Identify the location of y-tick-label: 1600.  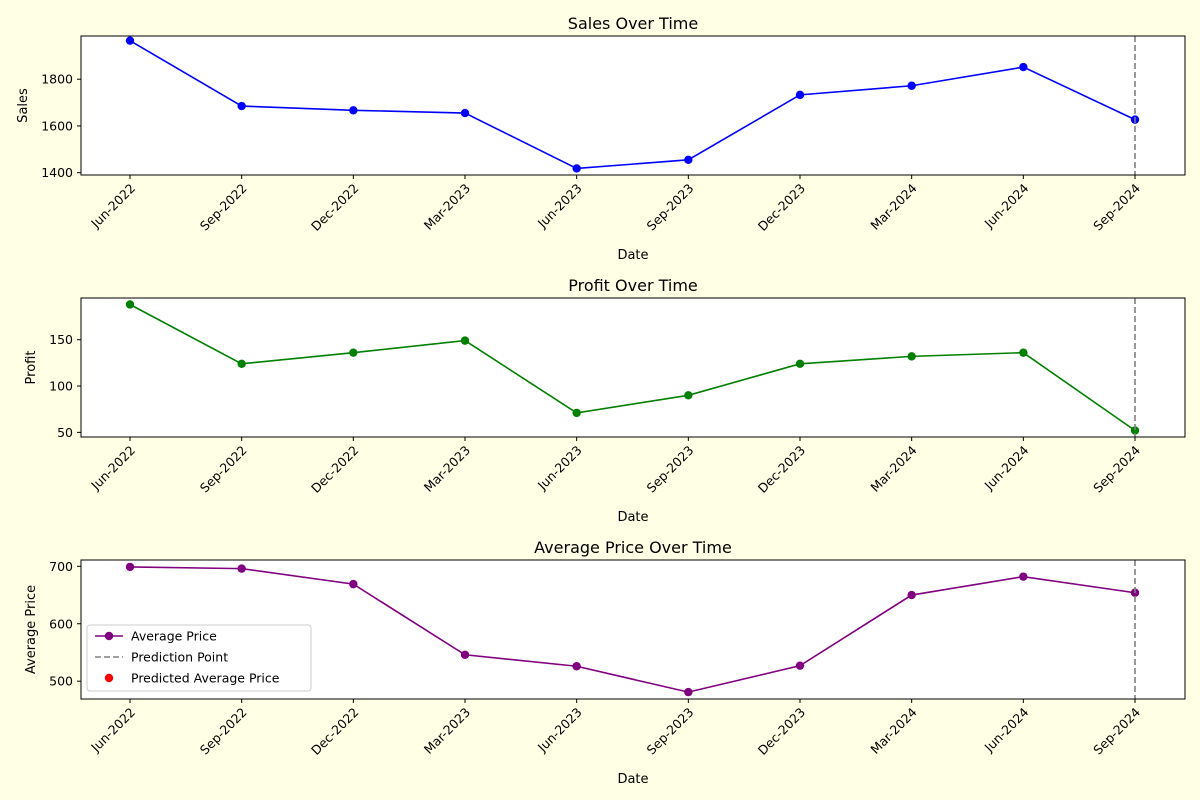
(57, 125).